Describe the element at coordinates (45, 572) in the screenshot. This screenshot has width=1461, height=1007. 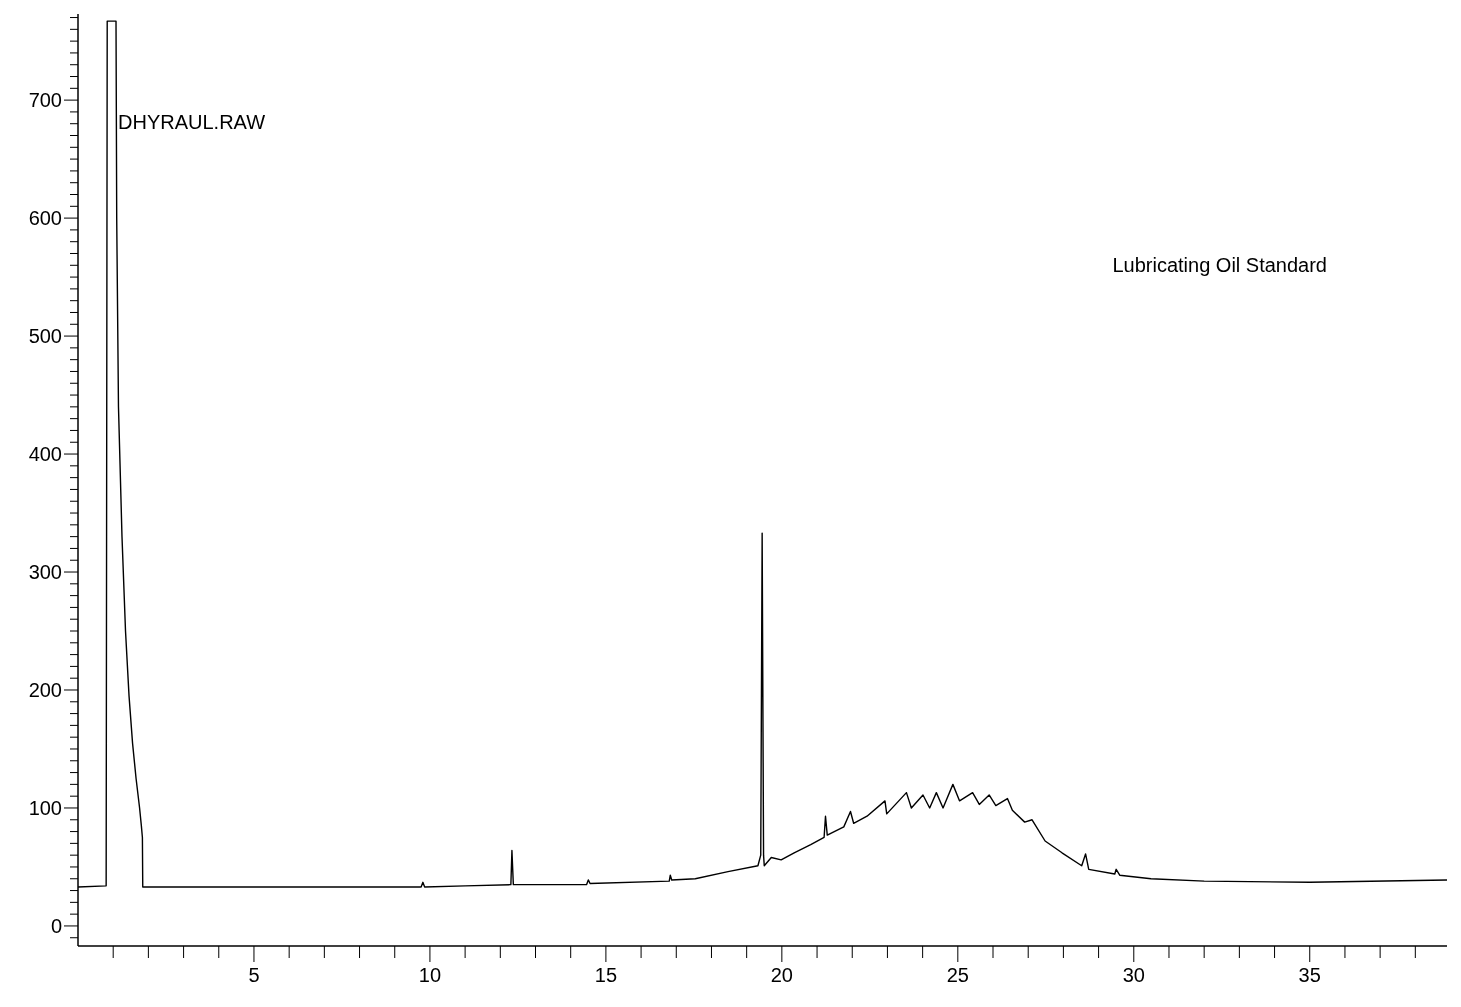
I see `y-tick-label: 300` at that location.